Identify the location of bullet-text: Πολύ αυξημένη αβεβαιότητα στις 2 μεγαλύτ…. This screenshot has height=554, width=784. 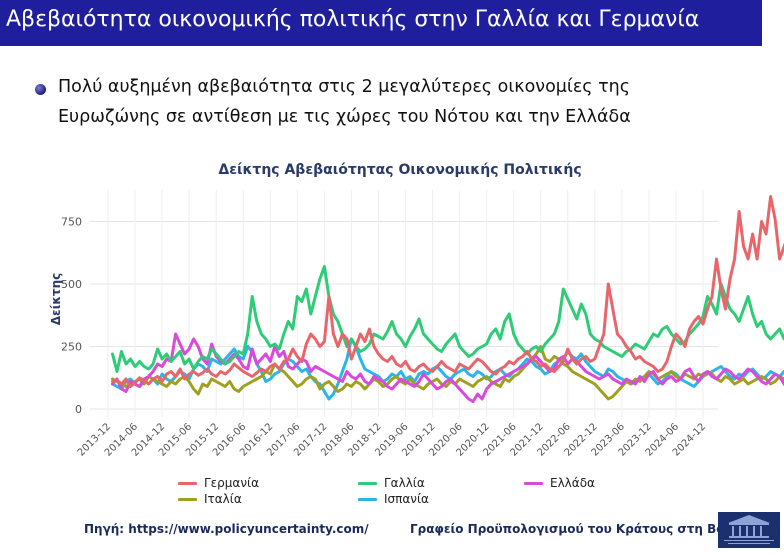
(344, 102).